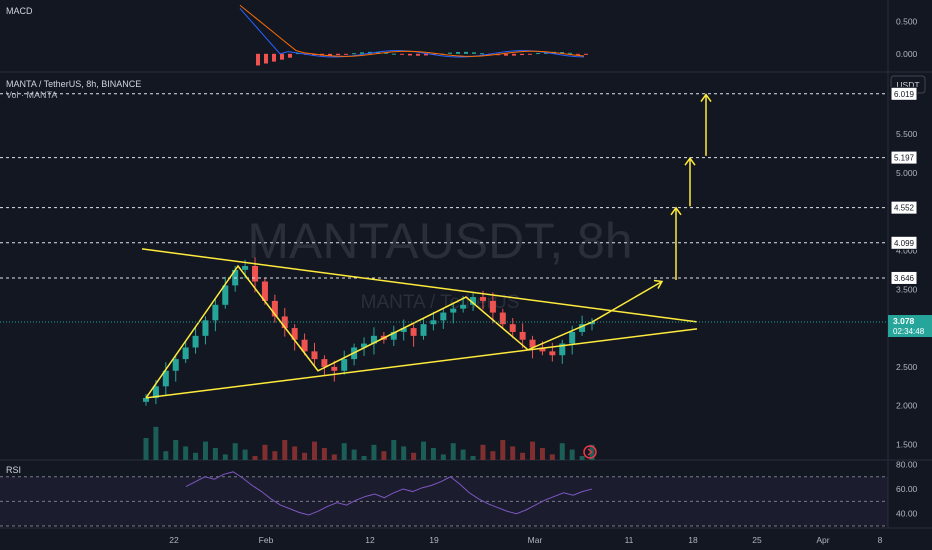  I want to click on bar-countdown: 02:34:48, so click(909, 331).